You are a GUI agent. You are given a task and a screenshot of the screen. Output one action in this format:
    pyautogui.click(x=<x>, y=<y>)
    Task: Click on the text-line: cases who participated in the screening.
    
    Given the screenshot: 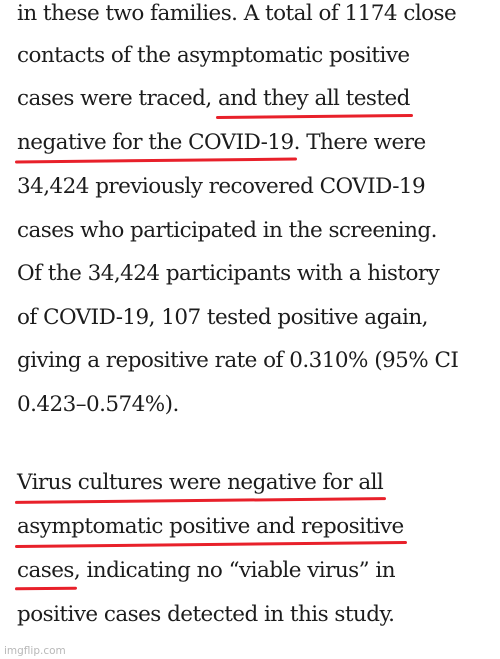 What is the action you would take?
    pyautogui.click(x=227, y=230)
    